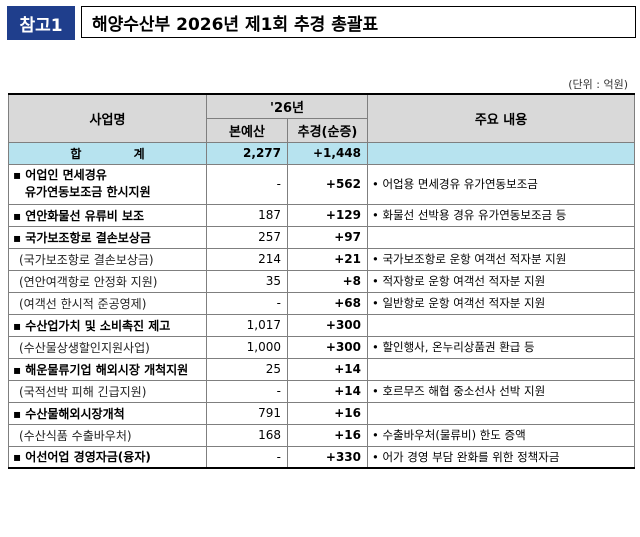 This screenshot has height=537, width=640. I want to click on row-business-name: ▪ 어선어업 경영자금(융자), so click(107, 457).